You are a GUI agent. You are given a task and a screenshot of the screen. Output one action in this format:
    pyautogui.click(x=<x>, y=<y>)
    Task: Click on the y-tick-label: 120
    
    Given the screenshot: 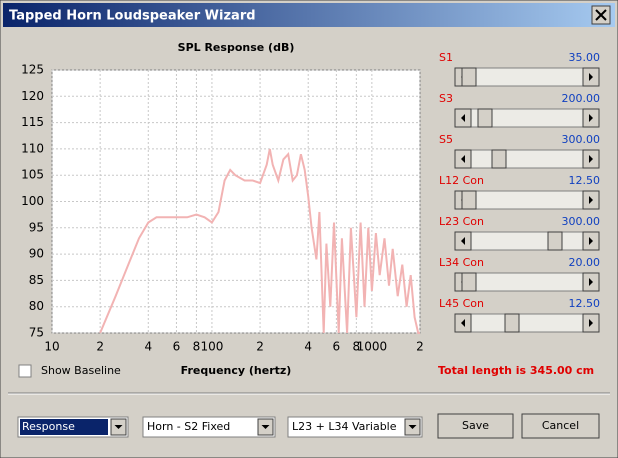 What is the action you would take?
    pyautogui.click(x=32, y=96)
    